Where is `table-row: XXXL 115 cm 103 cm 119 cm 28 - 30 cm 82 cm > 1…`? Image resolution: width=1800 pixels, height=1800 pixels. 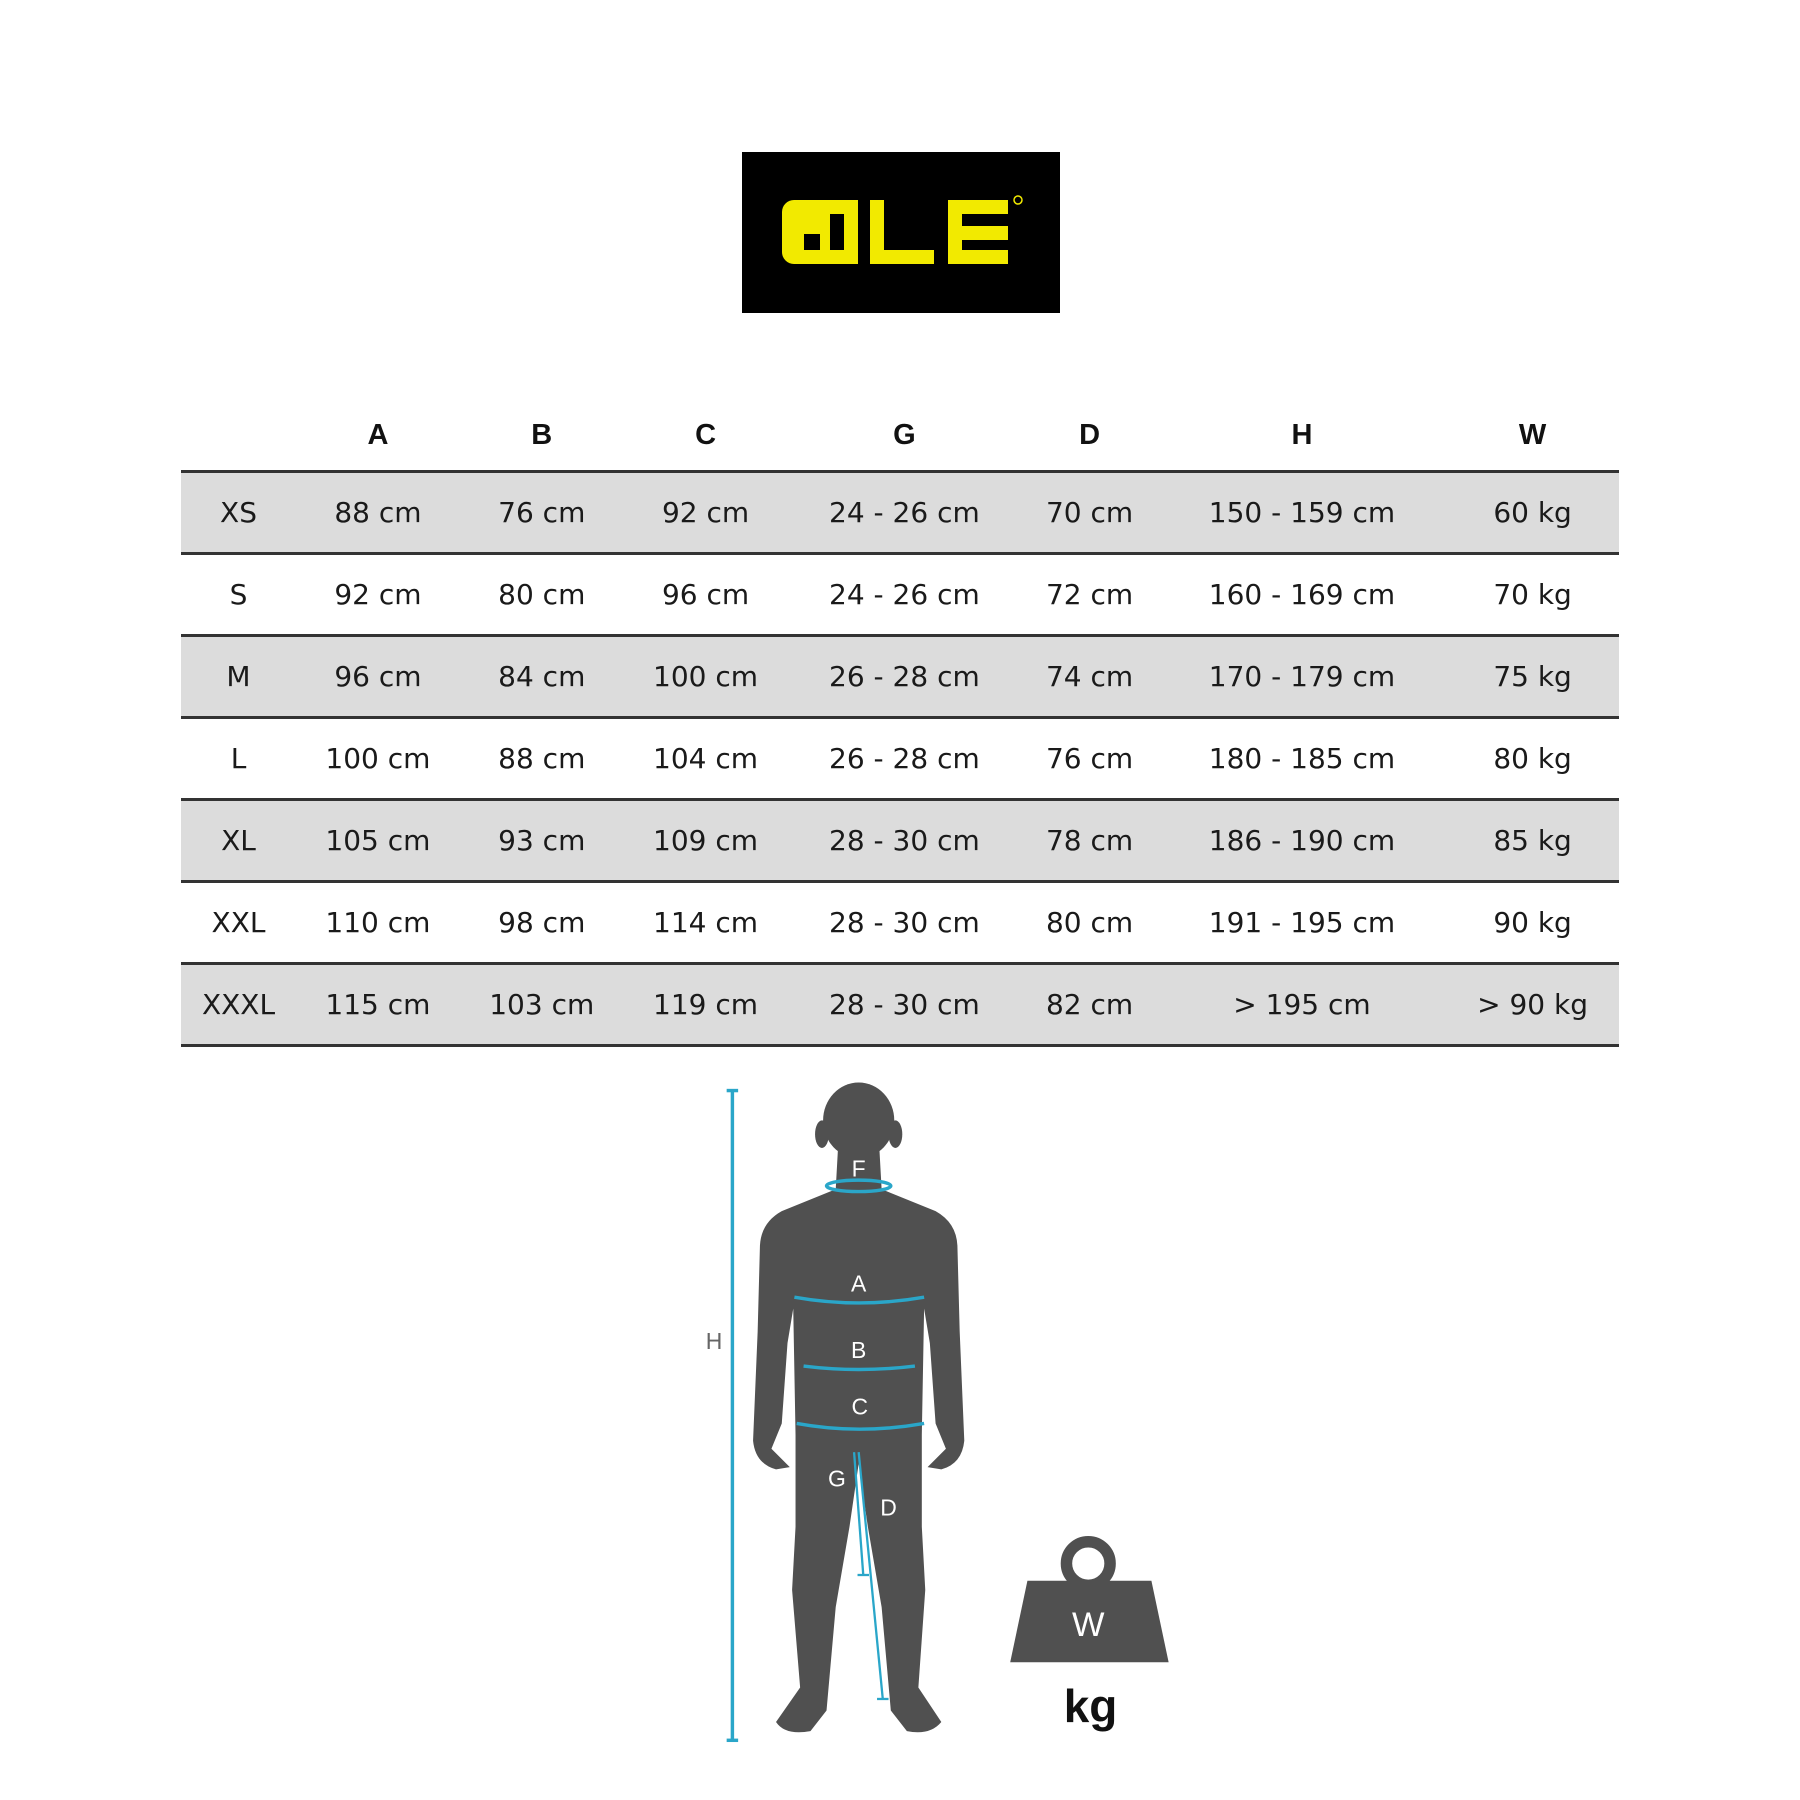 table-row: XXXL 115 cm 103 cm 119 cm 28 - 30 cm 82 cm > 1… is located at coordinates (900, 1005).